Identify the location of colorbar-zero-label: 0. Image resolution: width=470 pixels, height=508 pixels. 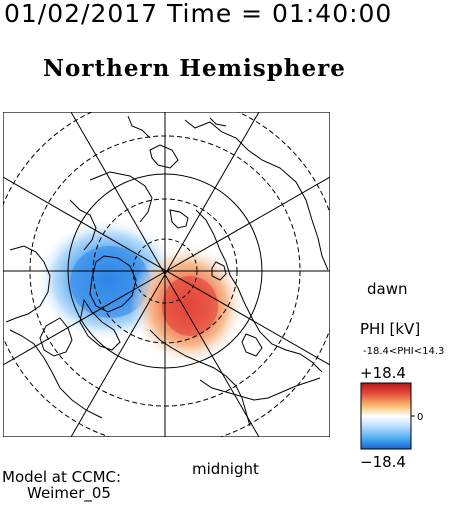
(420, 417).